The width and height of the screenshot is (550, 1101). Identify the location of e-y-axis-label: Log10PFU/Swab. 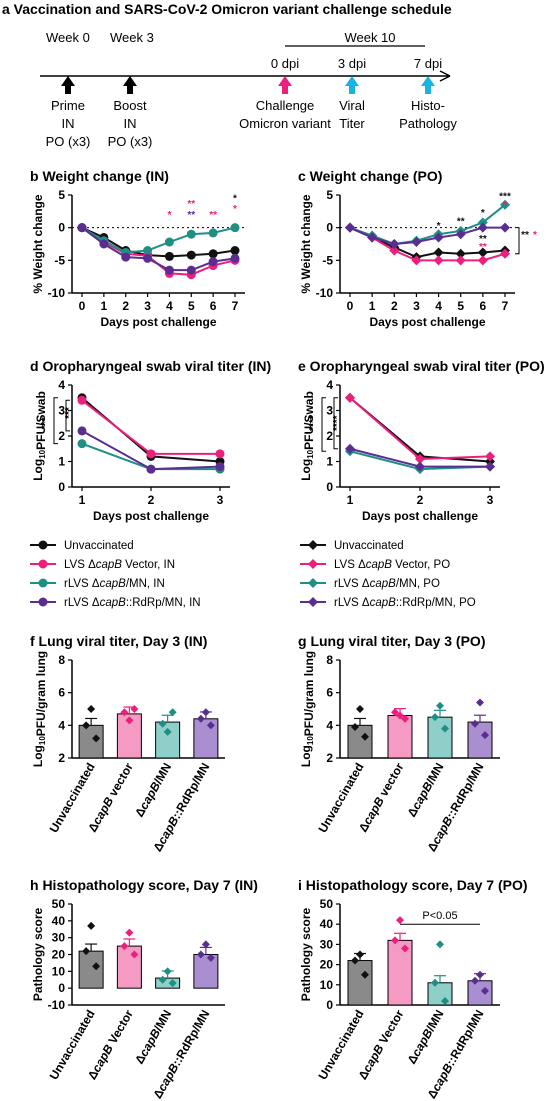
(307, 436).